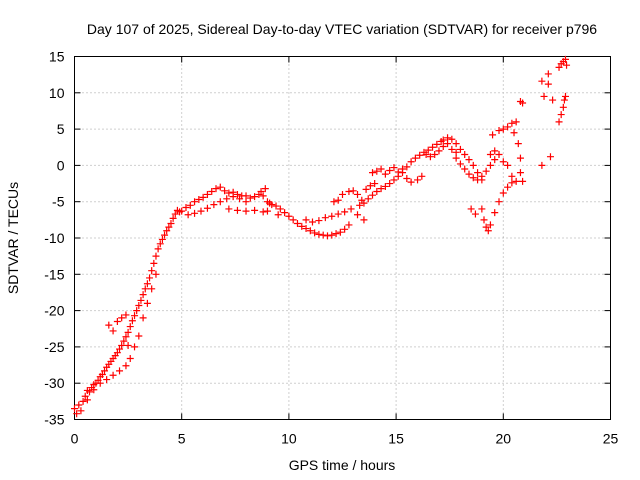 The width and height of the screenshot is (640, 480). Describe the element at coordinates (611, 439) in the screenshot. I see `x-tick-label: 25` at that location.